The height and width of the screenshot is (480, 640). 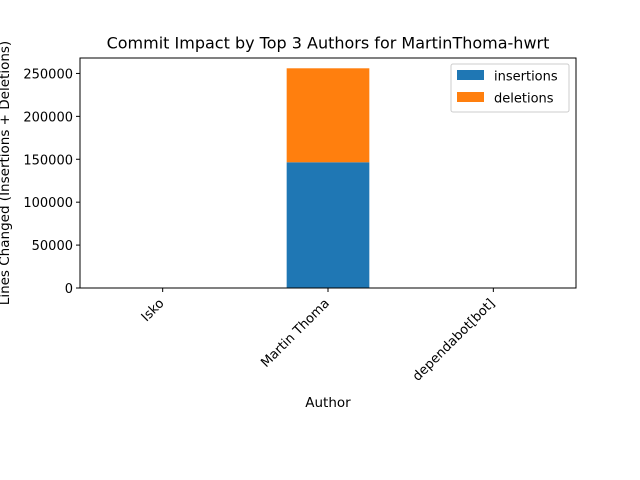 I want to click on y-tick-label-1: 50000, so click(x=52, y=246).